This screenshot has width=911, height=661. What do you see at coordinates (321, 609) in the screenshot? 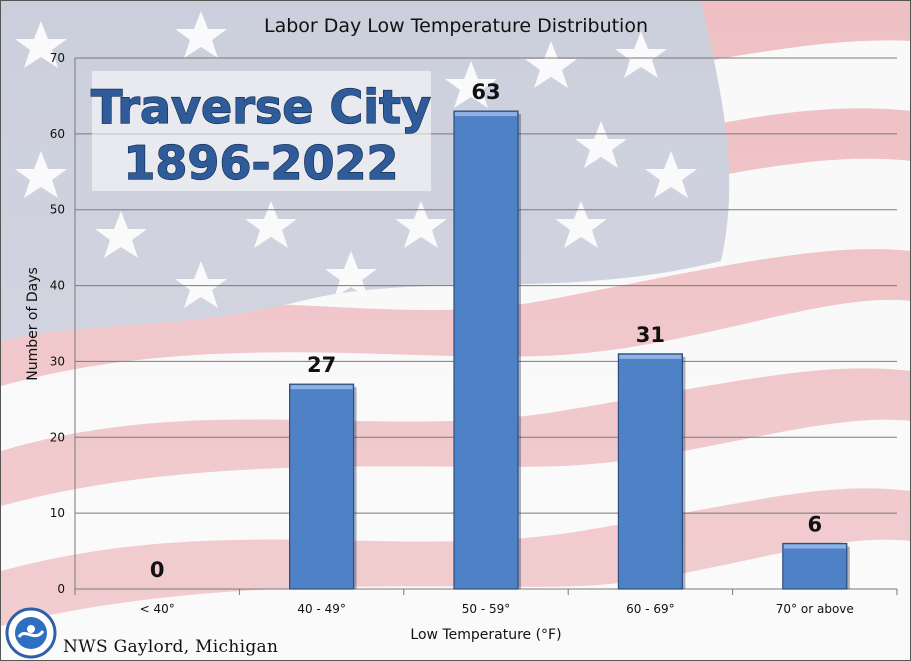
I see `x-tick-label: 40 - 49°` at bounding box center [321, 609].